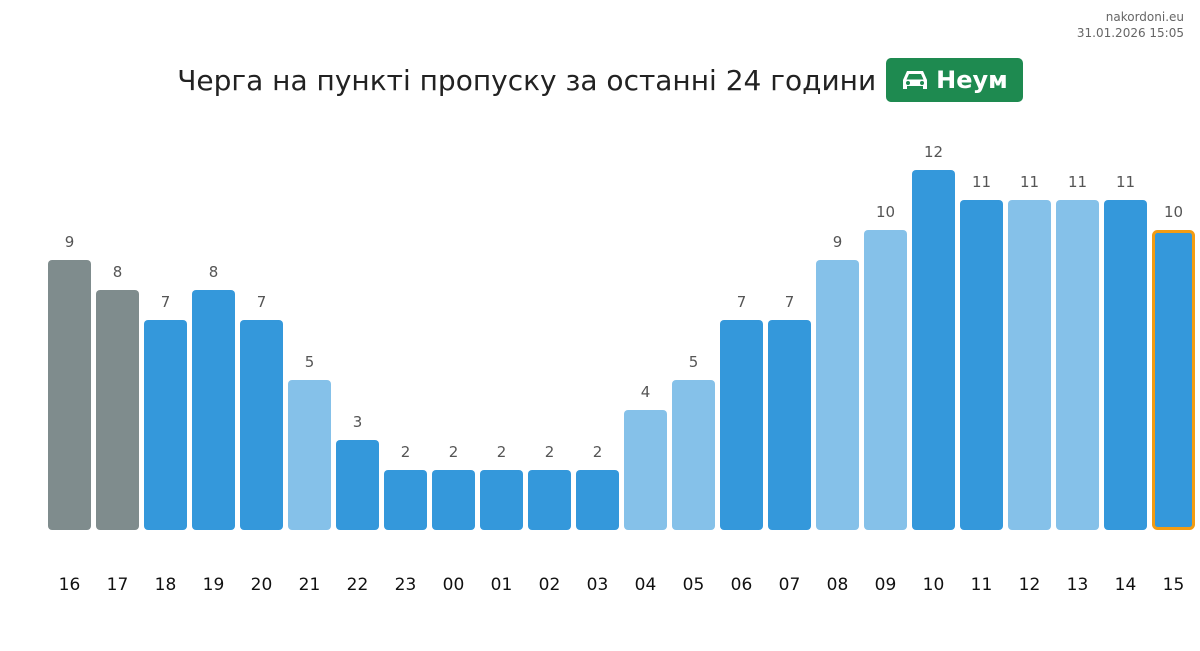 The image size is (1200, 651). What do you see at coordinates (790, 585) in the screenshot?
I see `x-tick-label: 07` at bounding box center [790, 585].